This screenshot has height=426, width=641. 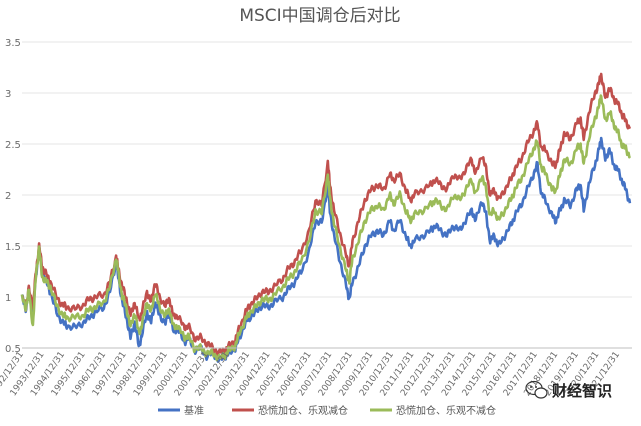 What do you see at coordinates (13, 145) in the screenshot?
I see `y-tick-label: 2.5` at bounding box center [13, 145].